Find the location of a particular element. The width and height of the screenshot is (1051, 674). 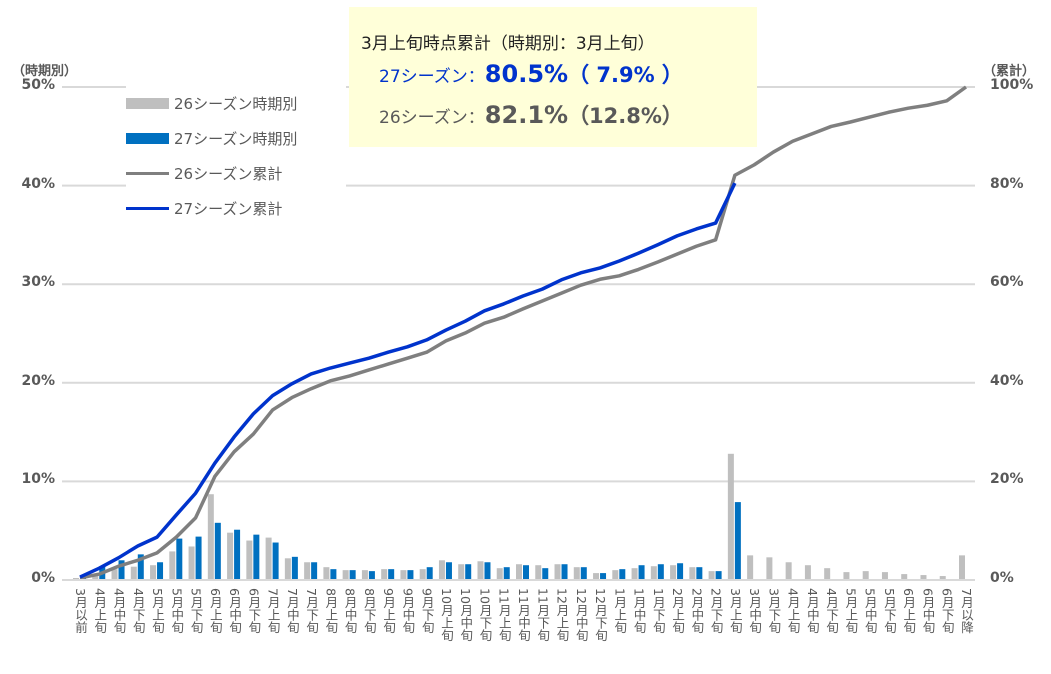

category-label: 4月中旬 is located at coordinates (119, 611).